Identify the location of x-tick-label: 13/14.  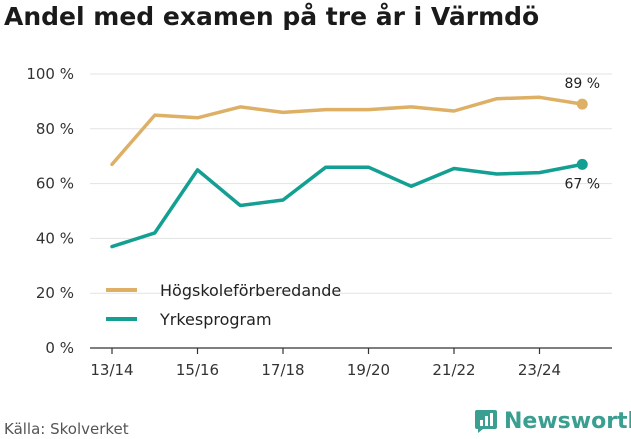
(111, 370).